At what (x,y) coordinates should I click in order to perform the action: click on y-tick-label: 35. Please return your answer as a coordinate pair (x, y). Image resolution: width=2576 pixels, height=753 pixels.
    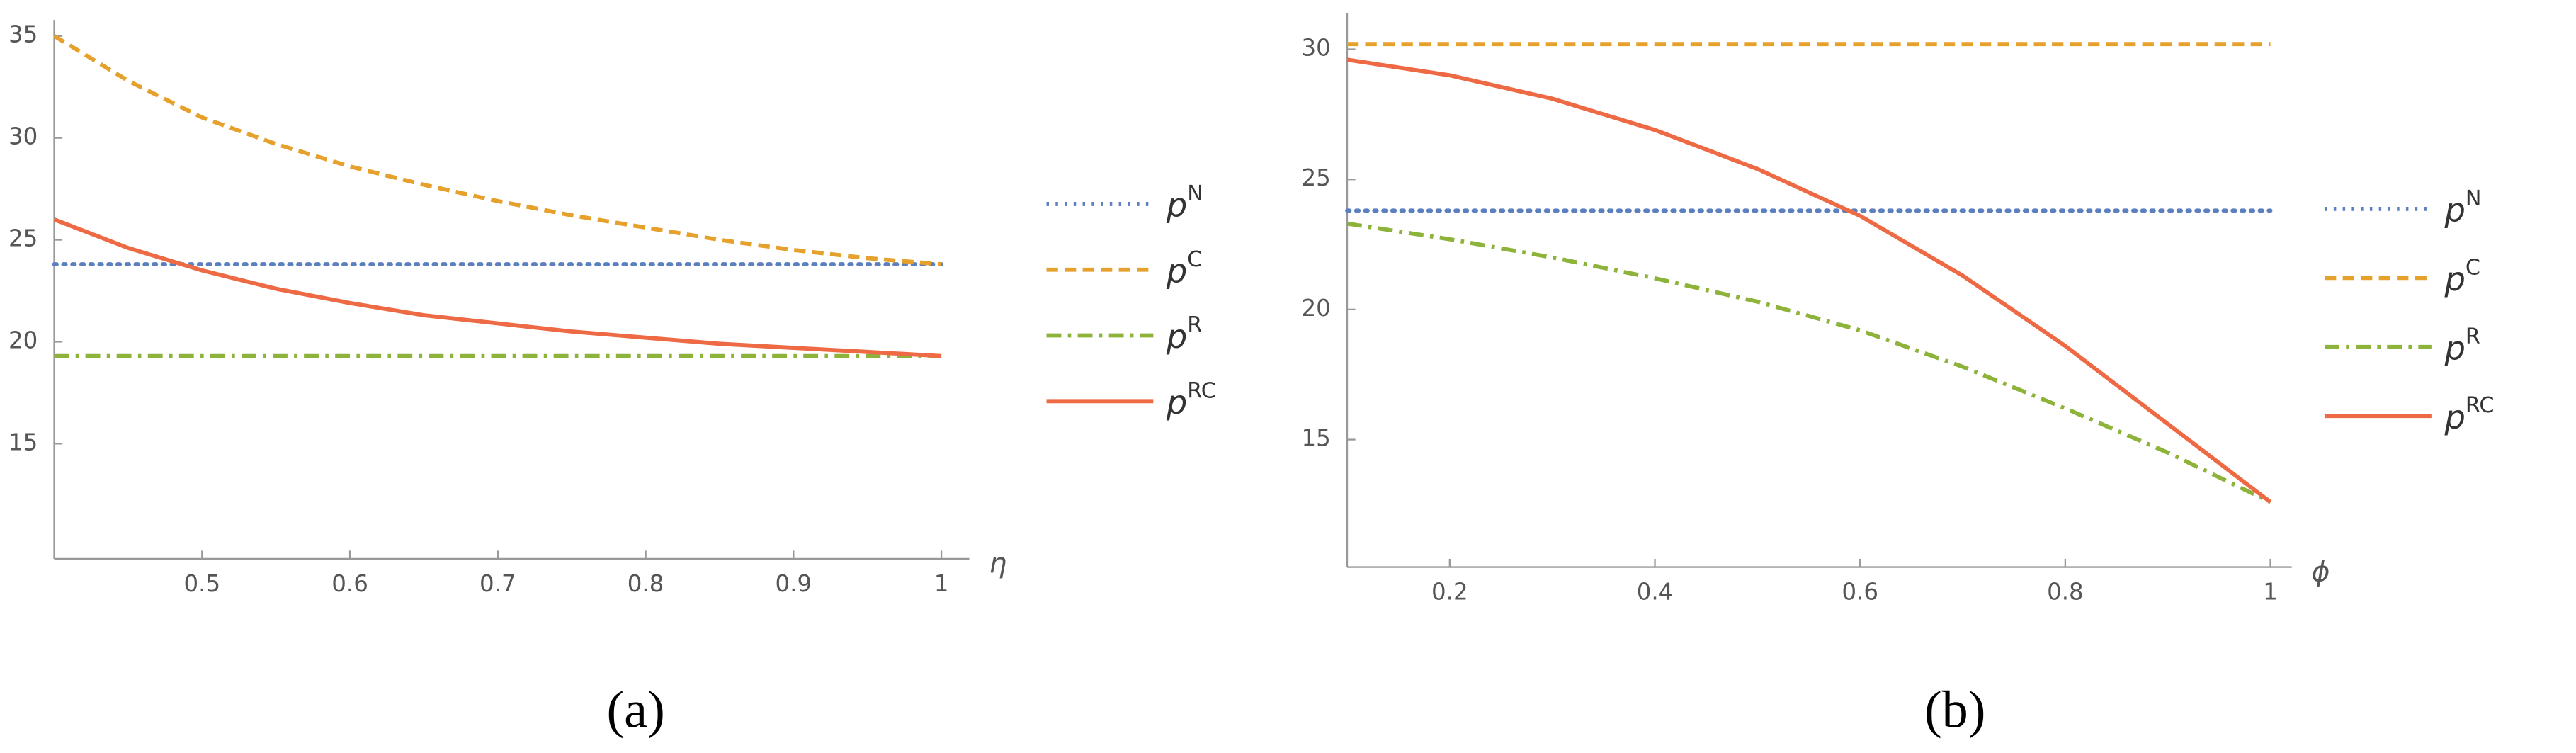
    Looking at the image, I should click on (23, 34).